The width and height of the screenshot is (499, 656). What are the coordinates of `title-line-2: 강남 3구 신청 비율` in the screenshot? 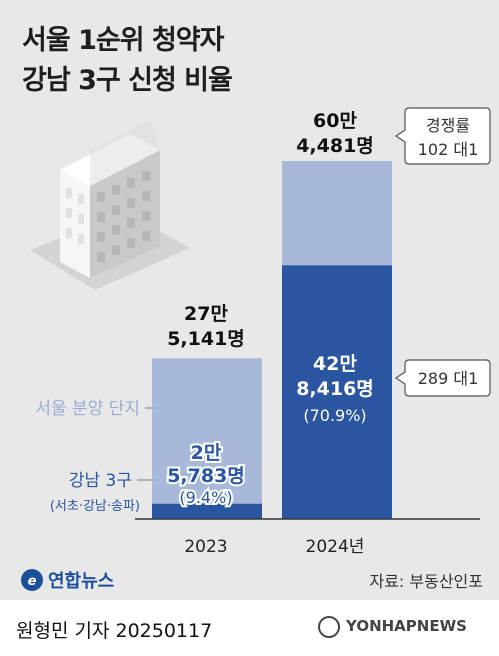 It's located at (127, 80).